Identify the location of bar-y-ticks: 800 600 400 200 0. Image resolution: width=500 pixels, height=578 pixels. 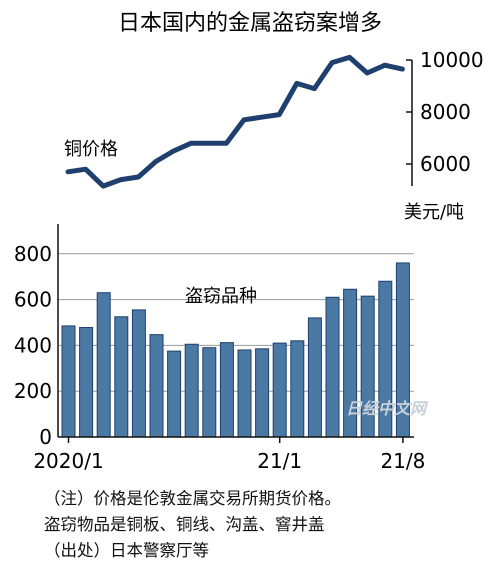
(33, 345).